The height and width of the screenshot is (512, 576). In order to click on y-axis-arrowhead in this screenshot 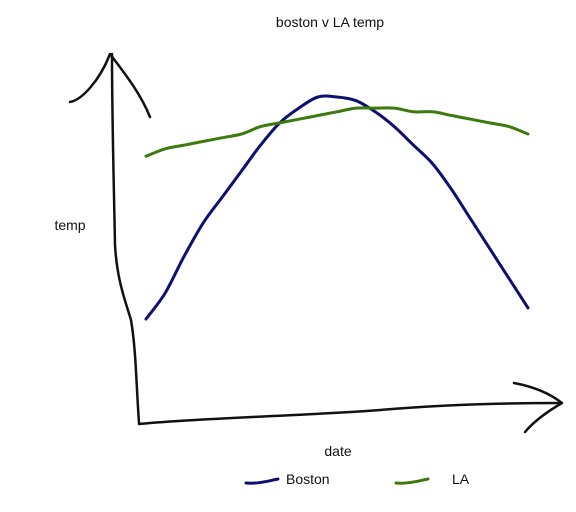, I will do `click(110, 85)`.